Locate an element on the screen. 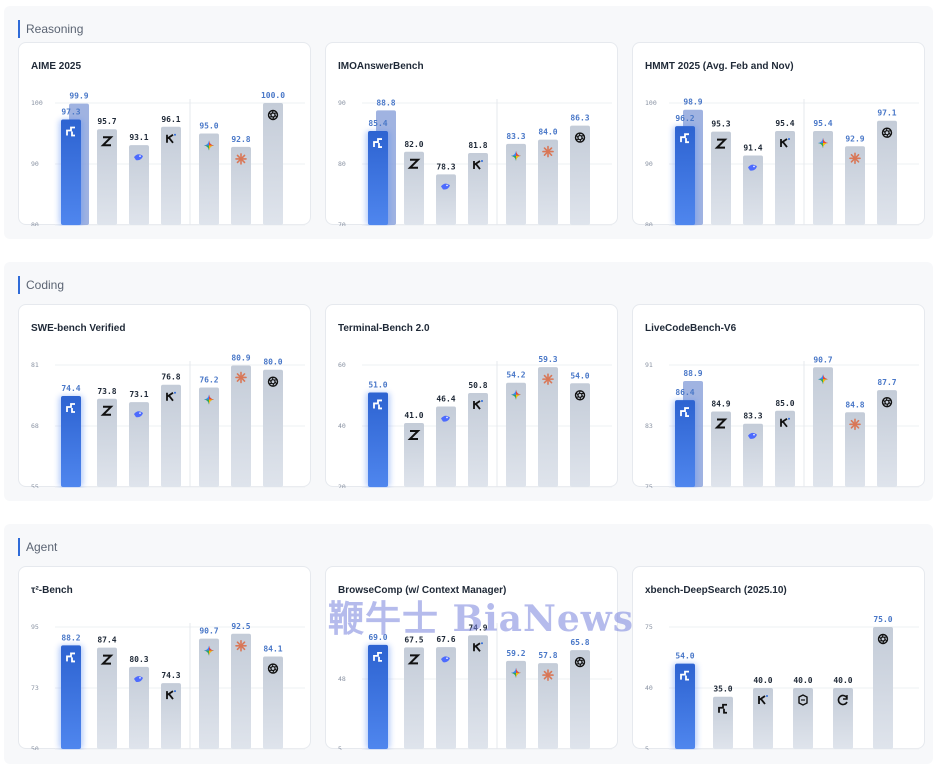 The width and height of the screenshot is (933, 768). value-label: 81.8 is located at coordinates (477, 145).